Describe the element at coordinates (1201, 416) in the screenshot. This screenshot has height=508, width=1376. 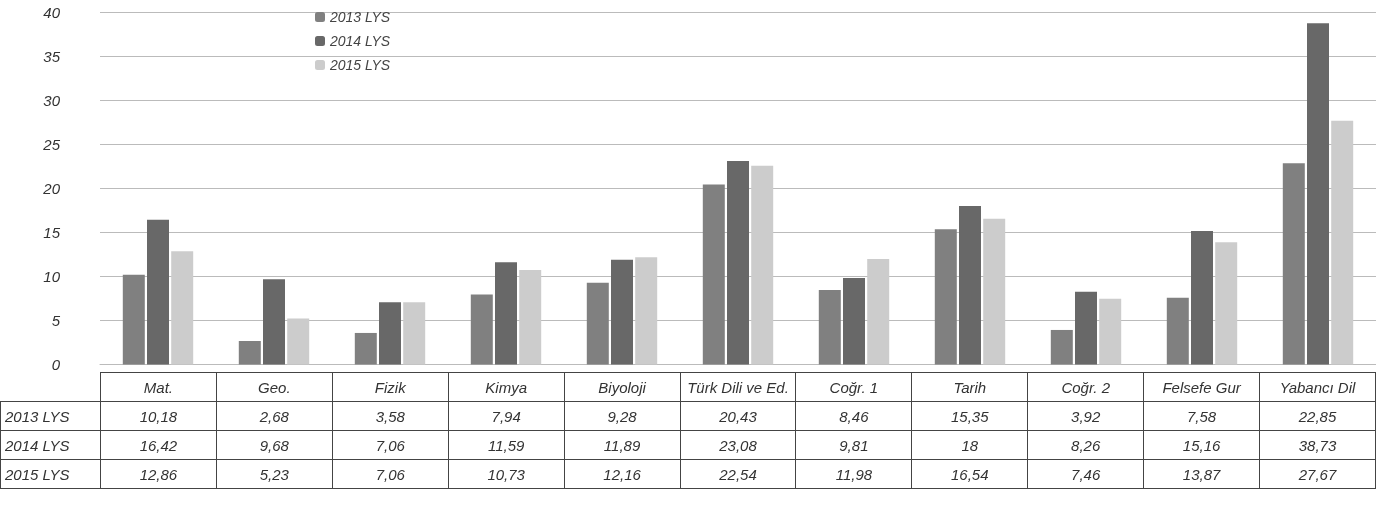
I see `data-label: 7,58` at that location.